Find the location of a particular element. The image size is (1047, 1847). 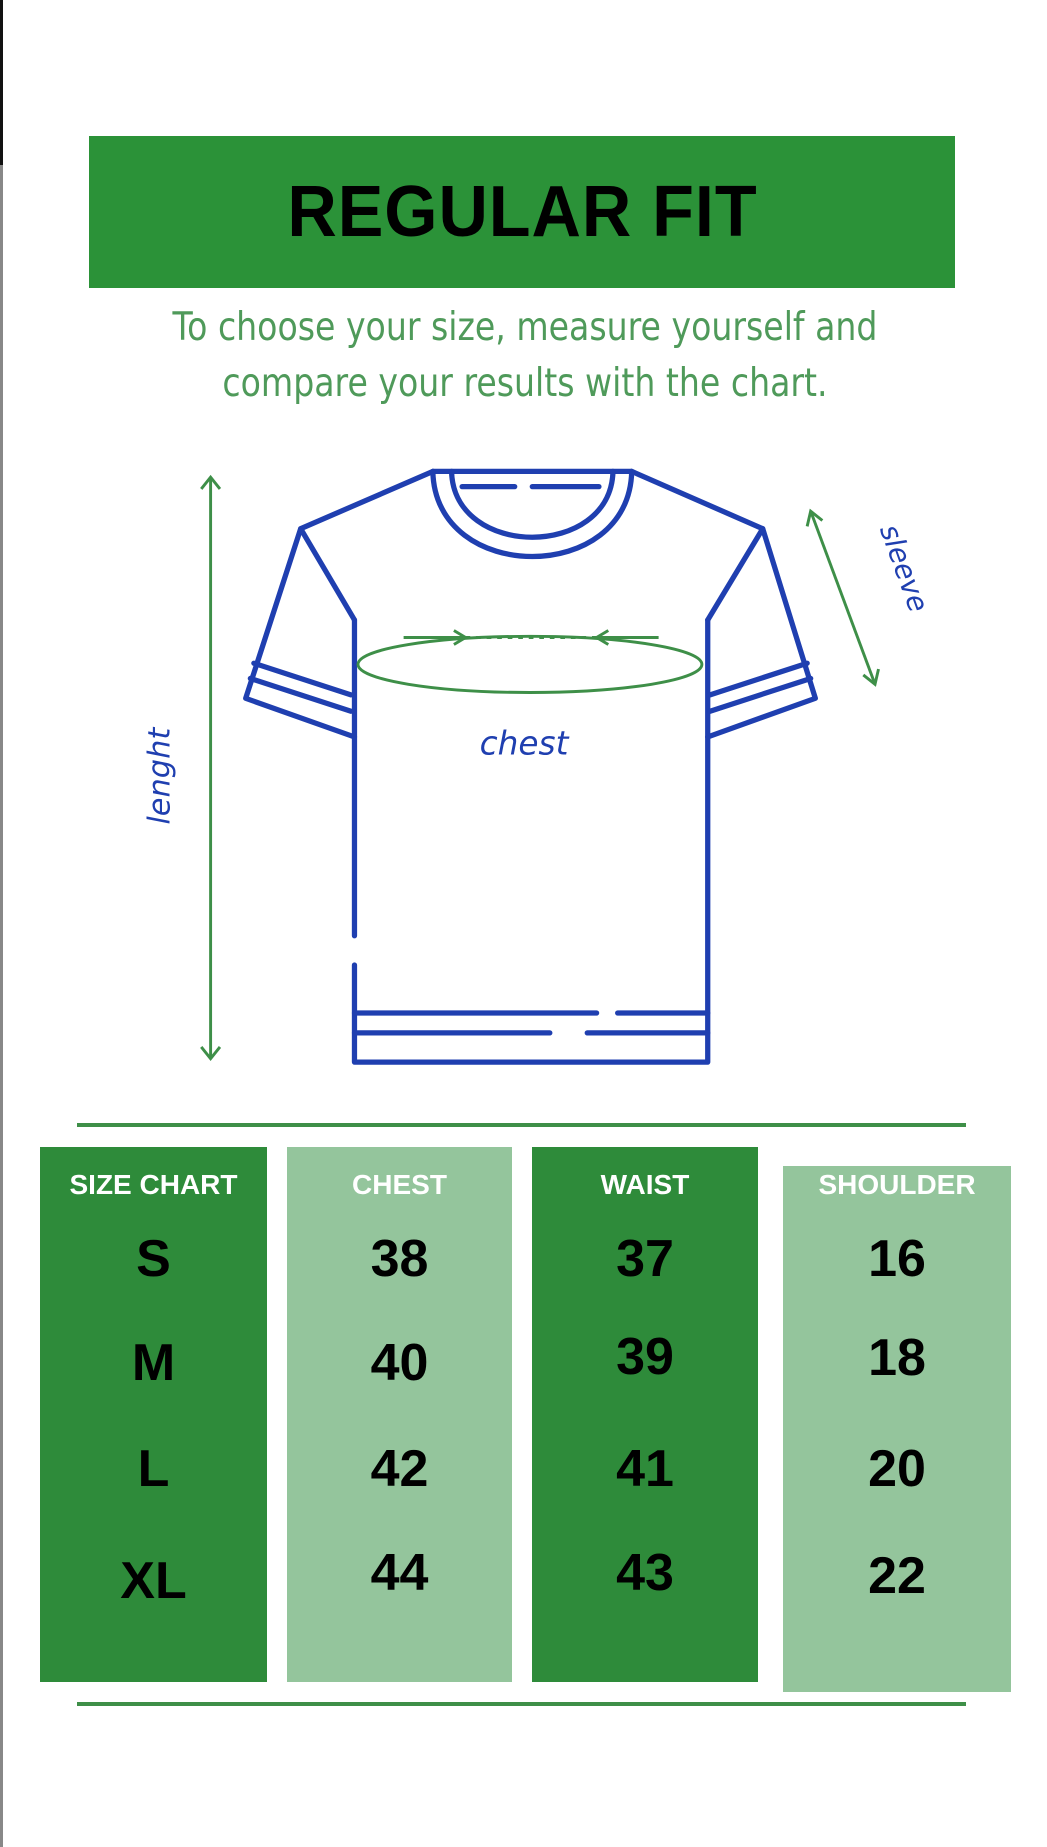

chest-cell: 44 is located at coordinates (399, 1573).